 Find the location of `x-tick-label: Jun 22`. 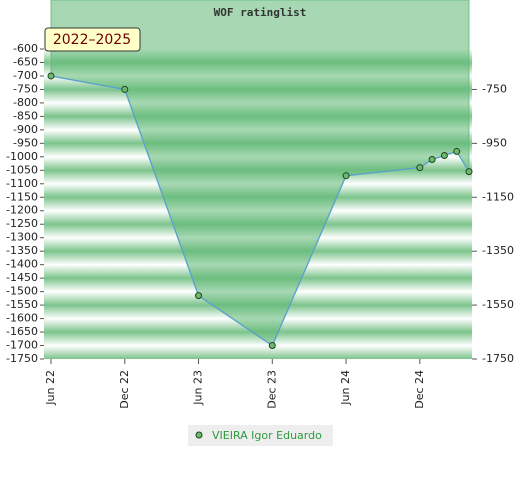

x-tick-label: Jun 22 is located at coordinates (50, 388).